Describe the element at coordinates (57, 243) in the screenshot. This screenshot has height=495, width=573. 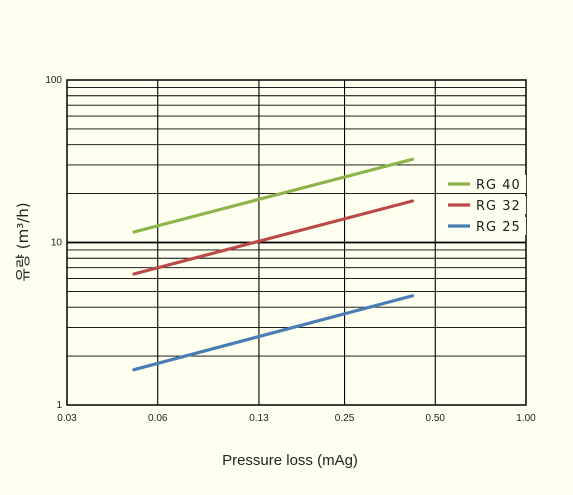
I see `y-tick-label: 10` at that location.